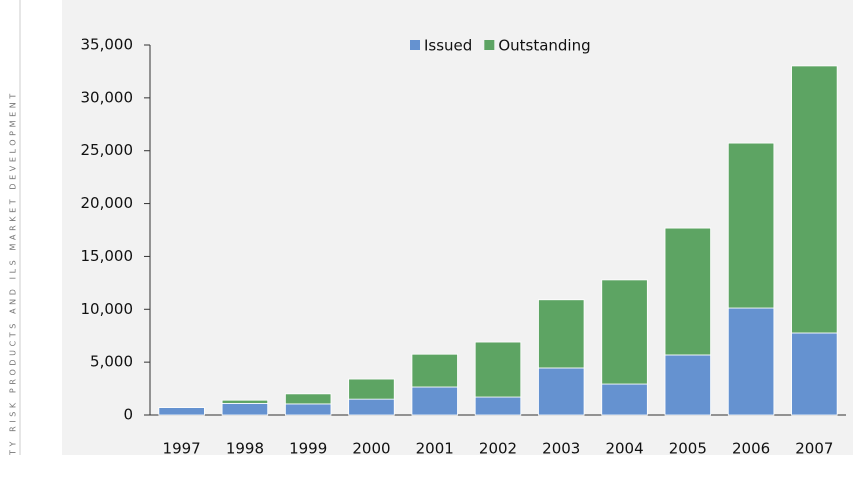 This screenshot has height=483, width=853. I want to click on x-tick-label: 2002, so click(498, 449).